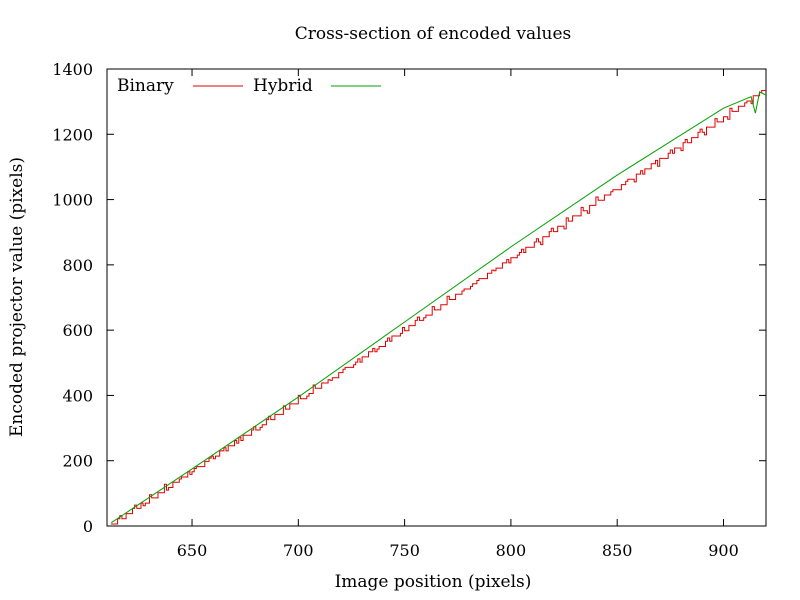  I want to click on y-tick-label: 200, so click(77, 461).